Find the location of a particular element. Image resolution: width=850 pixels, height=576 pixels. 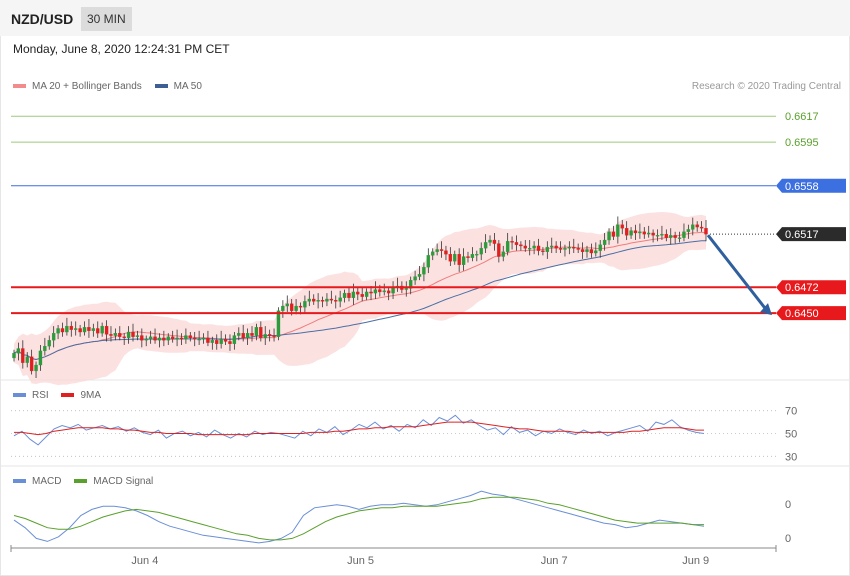

macd-signal-line is located at coordinates (358, 518).